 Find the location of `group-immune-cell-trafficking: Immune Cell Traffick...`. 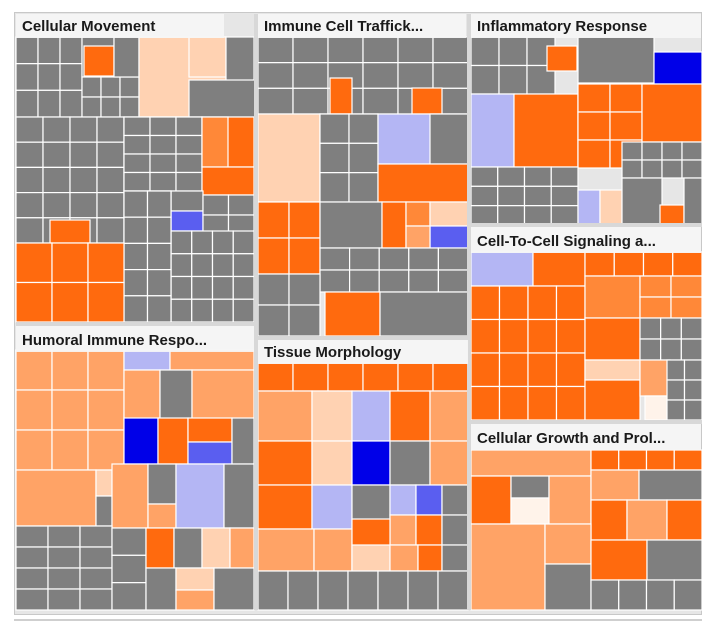

group-immune-cell-trafficking: Immune Cell Traffick... is located at coordinates (362, 26).